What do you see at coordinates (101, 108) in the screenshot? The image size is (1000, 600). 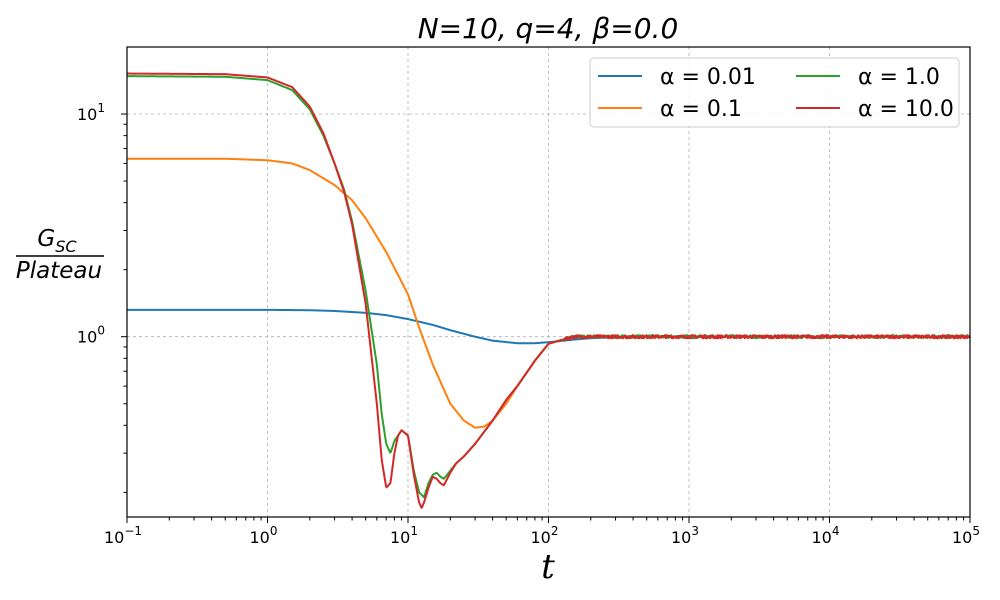 I see `y-tick-exponent: 1` at bounding box center [101, 108].